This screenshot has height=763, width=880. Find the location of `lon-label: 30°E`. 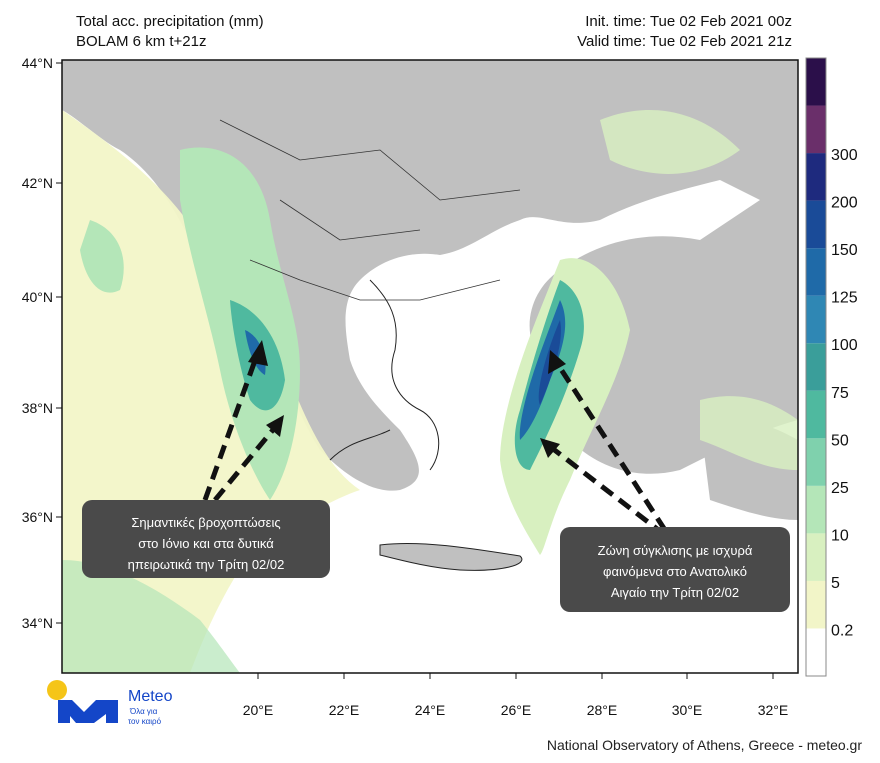

lon-label: 30°E is located at coordinates (687, 710).